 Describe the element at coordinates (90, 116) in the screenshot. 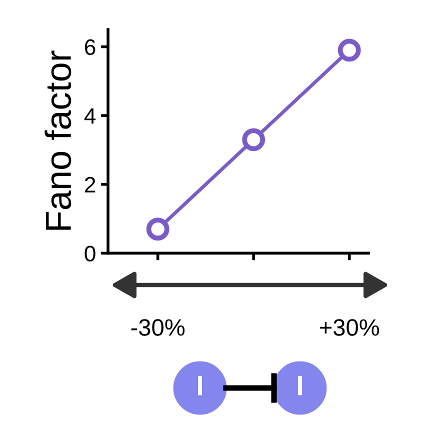

I see `y-tick-label: 4` at that location.